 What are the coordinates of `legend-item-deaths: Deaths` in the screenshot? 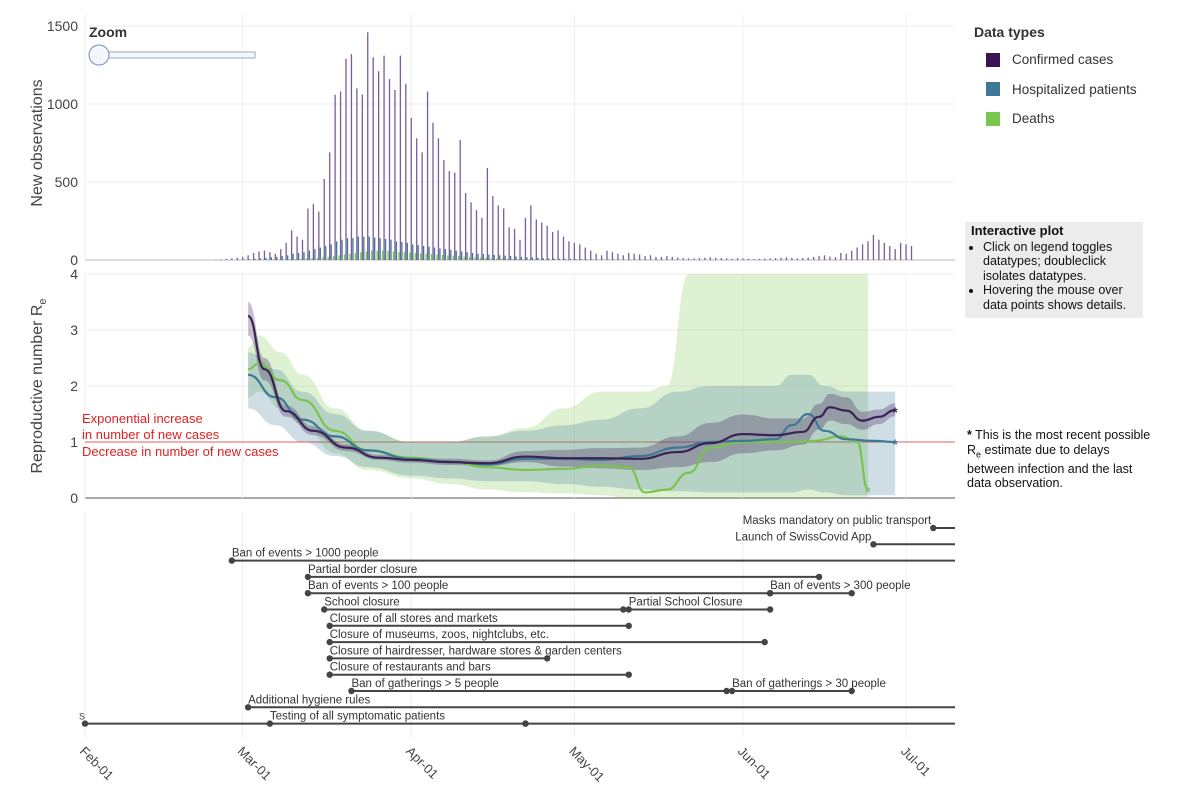 It's located at (1055, 119).